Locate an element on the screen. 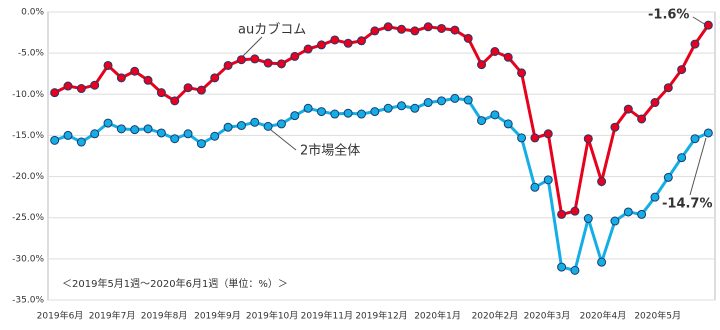 The height and width of the screenshot is (330, 720). y-tick-label: -10.0% is located at coordinates (28, 95).